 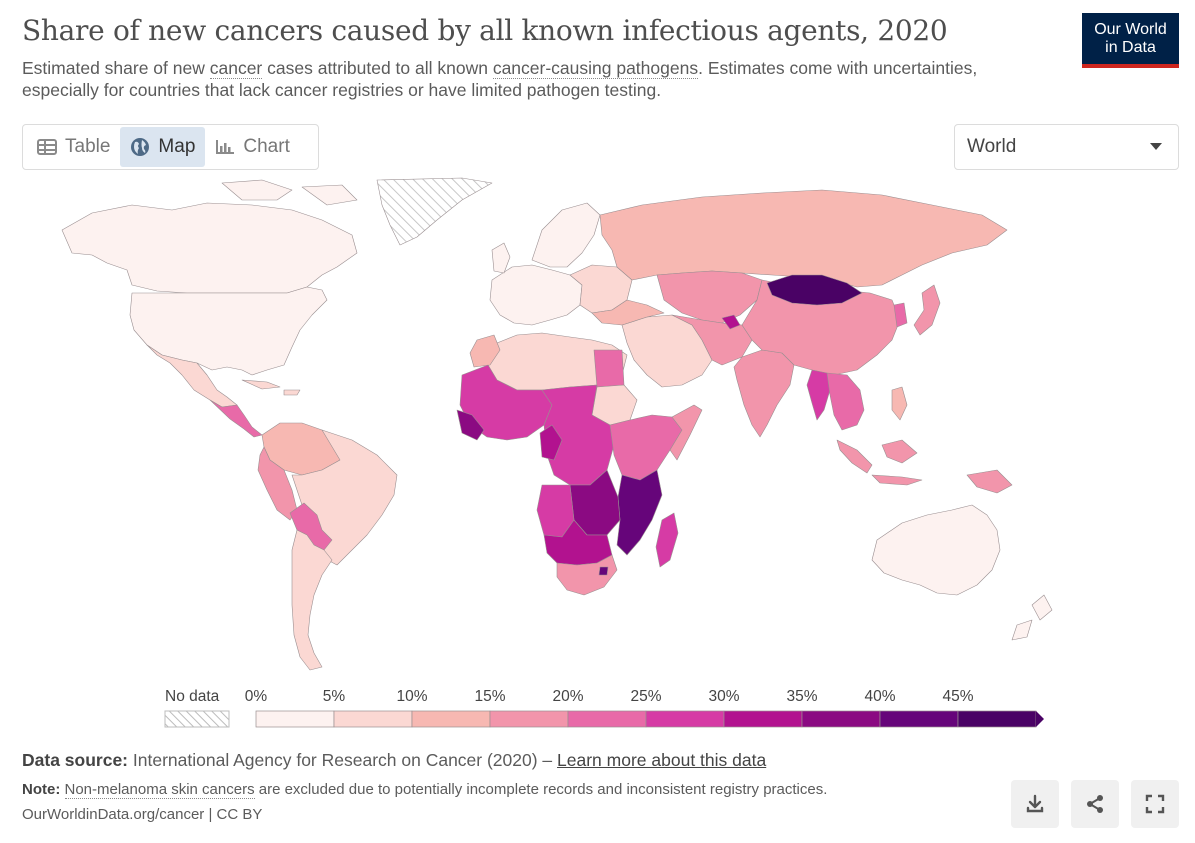 What do you see at coordinates (485, 351) in the screenshot?
I see `region-morocco` at bounding box center [485, 351].